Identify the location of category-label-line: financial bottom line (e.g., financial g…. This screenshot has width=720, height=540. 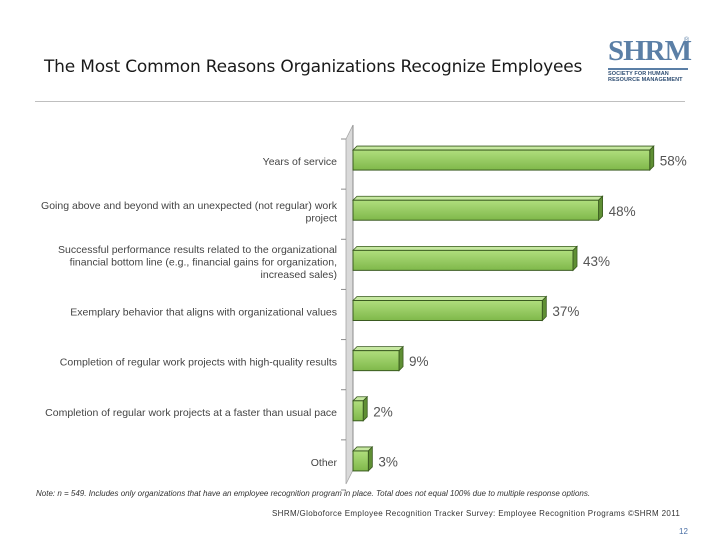
(203, 262).